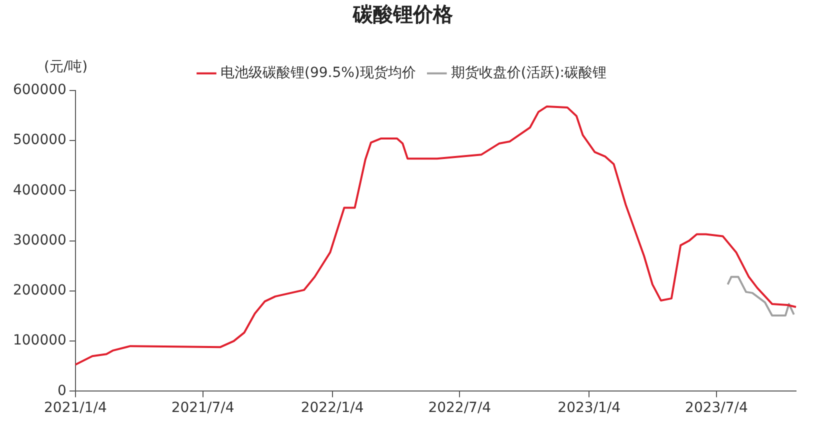 This screenshot has width=832, height=436. Describe the element at coordinates (62, 390) in the screenshot. I see `y-tick-label: 0` at that location.